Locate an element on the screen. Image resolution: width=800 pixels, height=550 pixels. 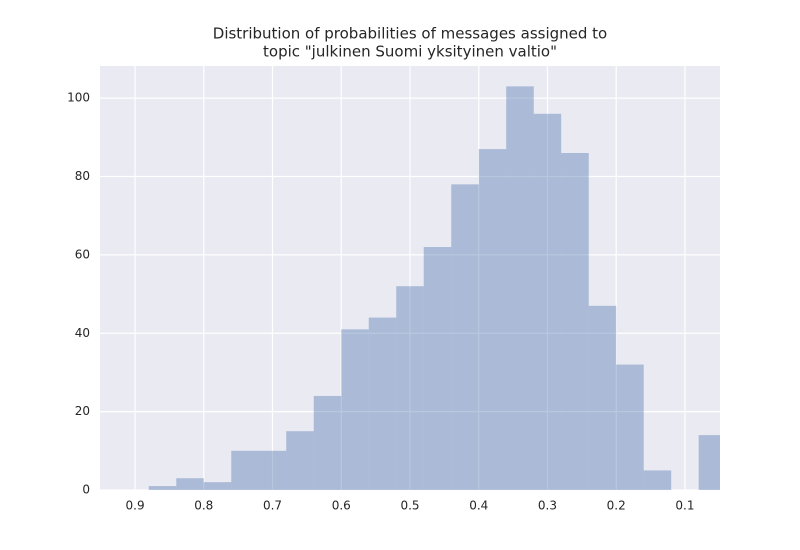
y-tick-label: 20 is located at coordinates (82, 411).